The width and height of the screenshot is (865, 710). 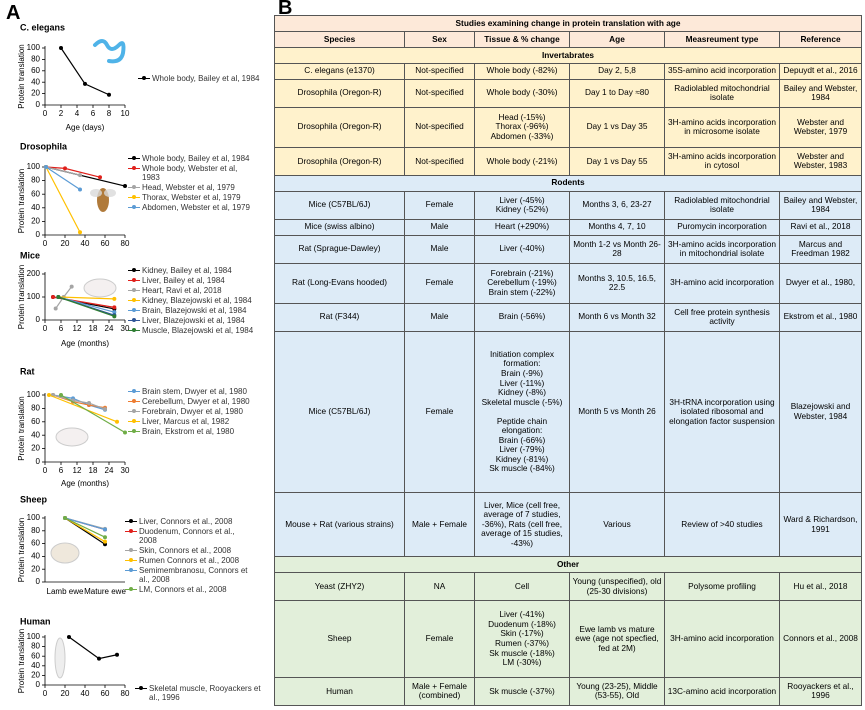 What do you see at coordinates (125, 328) in the screenshot?
I see `x-tick-label: 30` at bounding box center [125, 328].